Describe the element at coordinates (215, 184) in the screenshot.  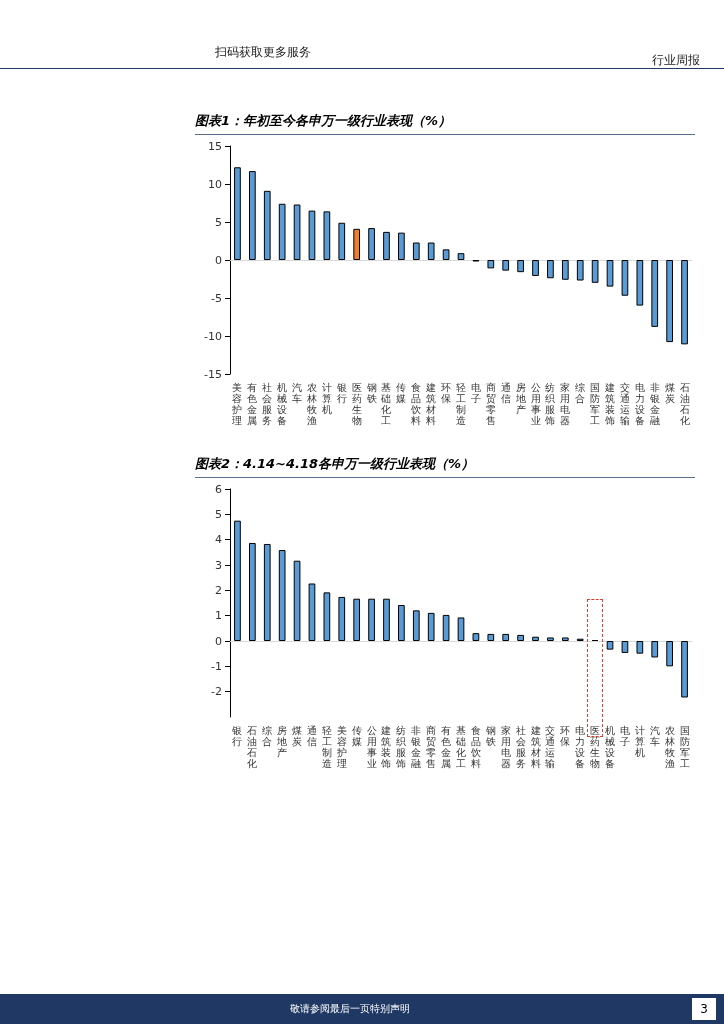
I see `y-tick-label: 10` at that location.